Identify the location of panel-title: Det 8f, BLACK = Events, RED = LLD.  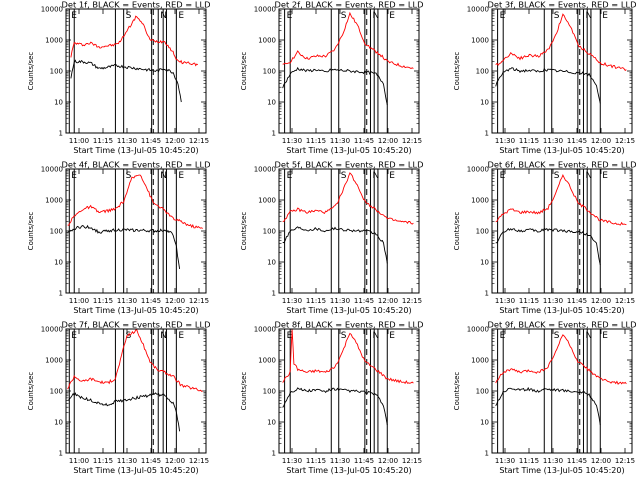
(349, 325).